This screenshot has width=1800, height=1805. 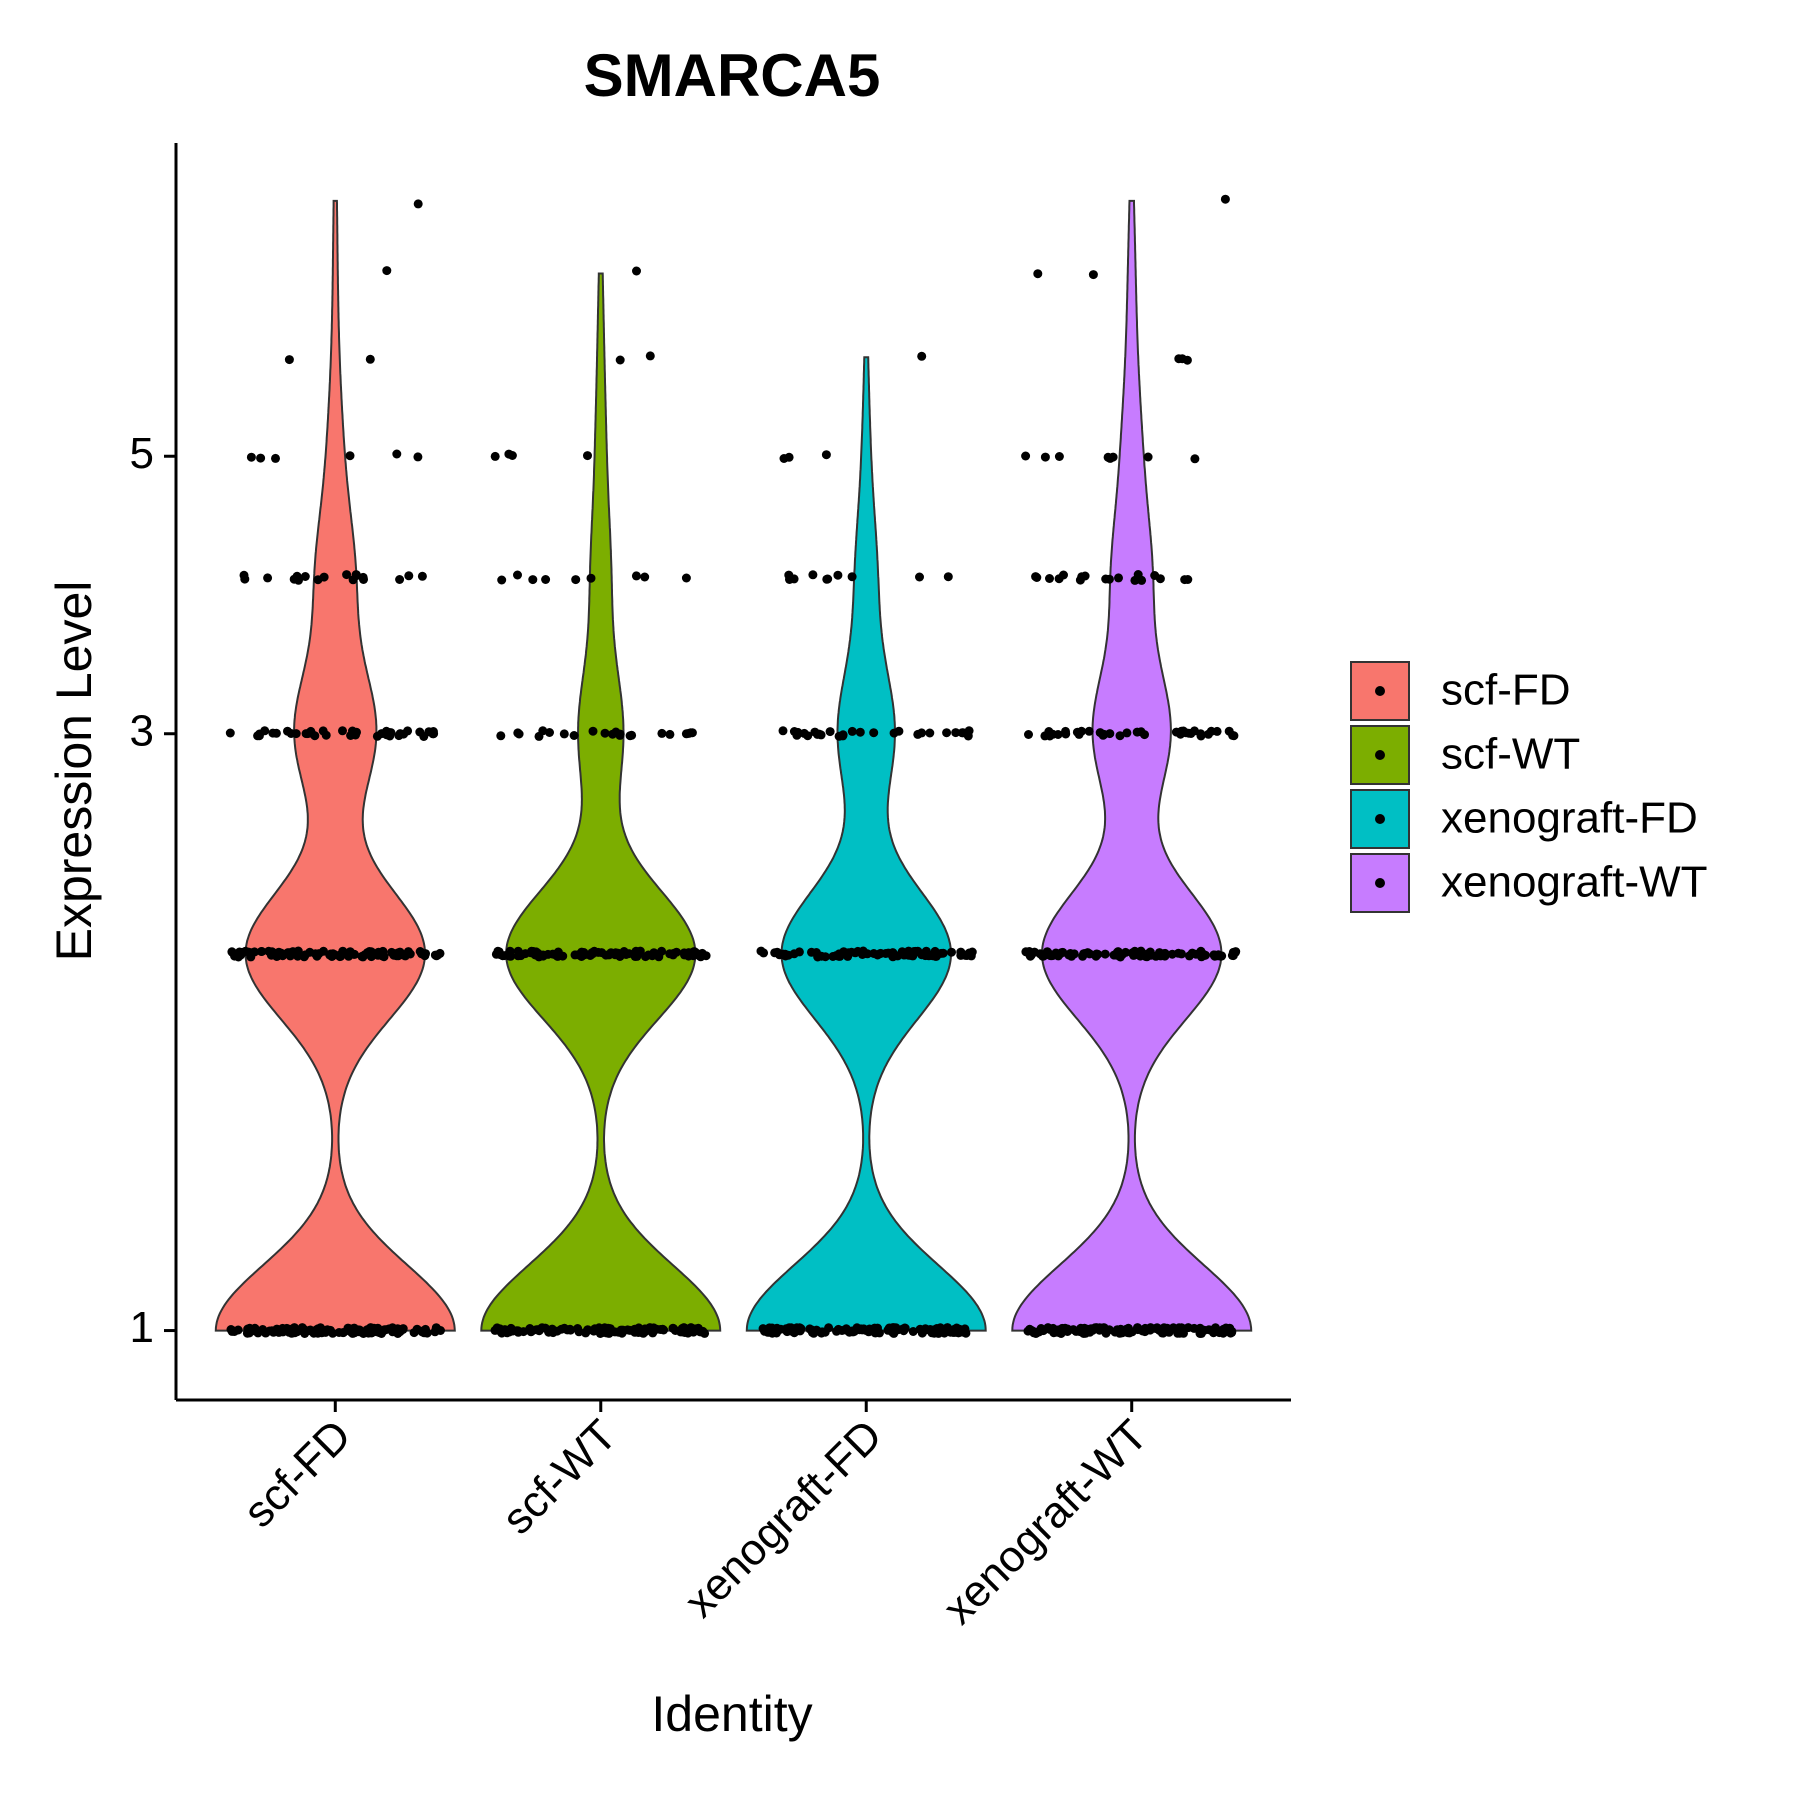 I want to click on legend-label: xenograft-FD, so click(x=1569, y=818).